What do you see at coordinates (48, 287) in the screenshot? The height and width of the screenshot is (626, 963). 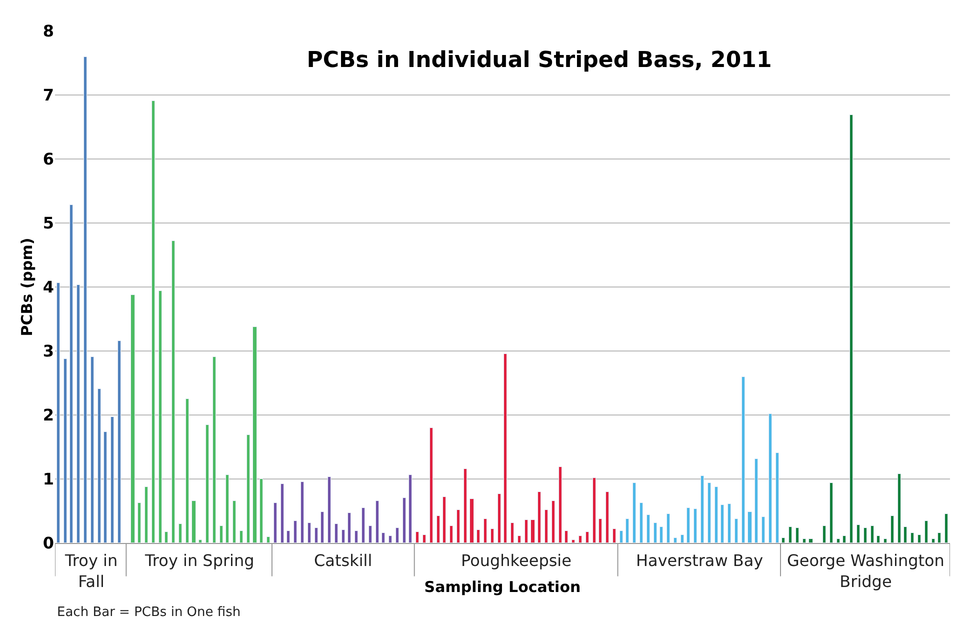 I see `y-tick-label: 4` at bounding box center [48, 287].